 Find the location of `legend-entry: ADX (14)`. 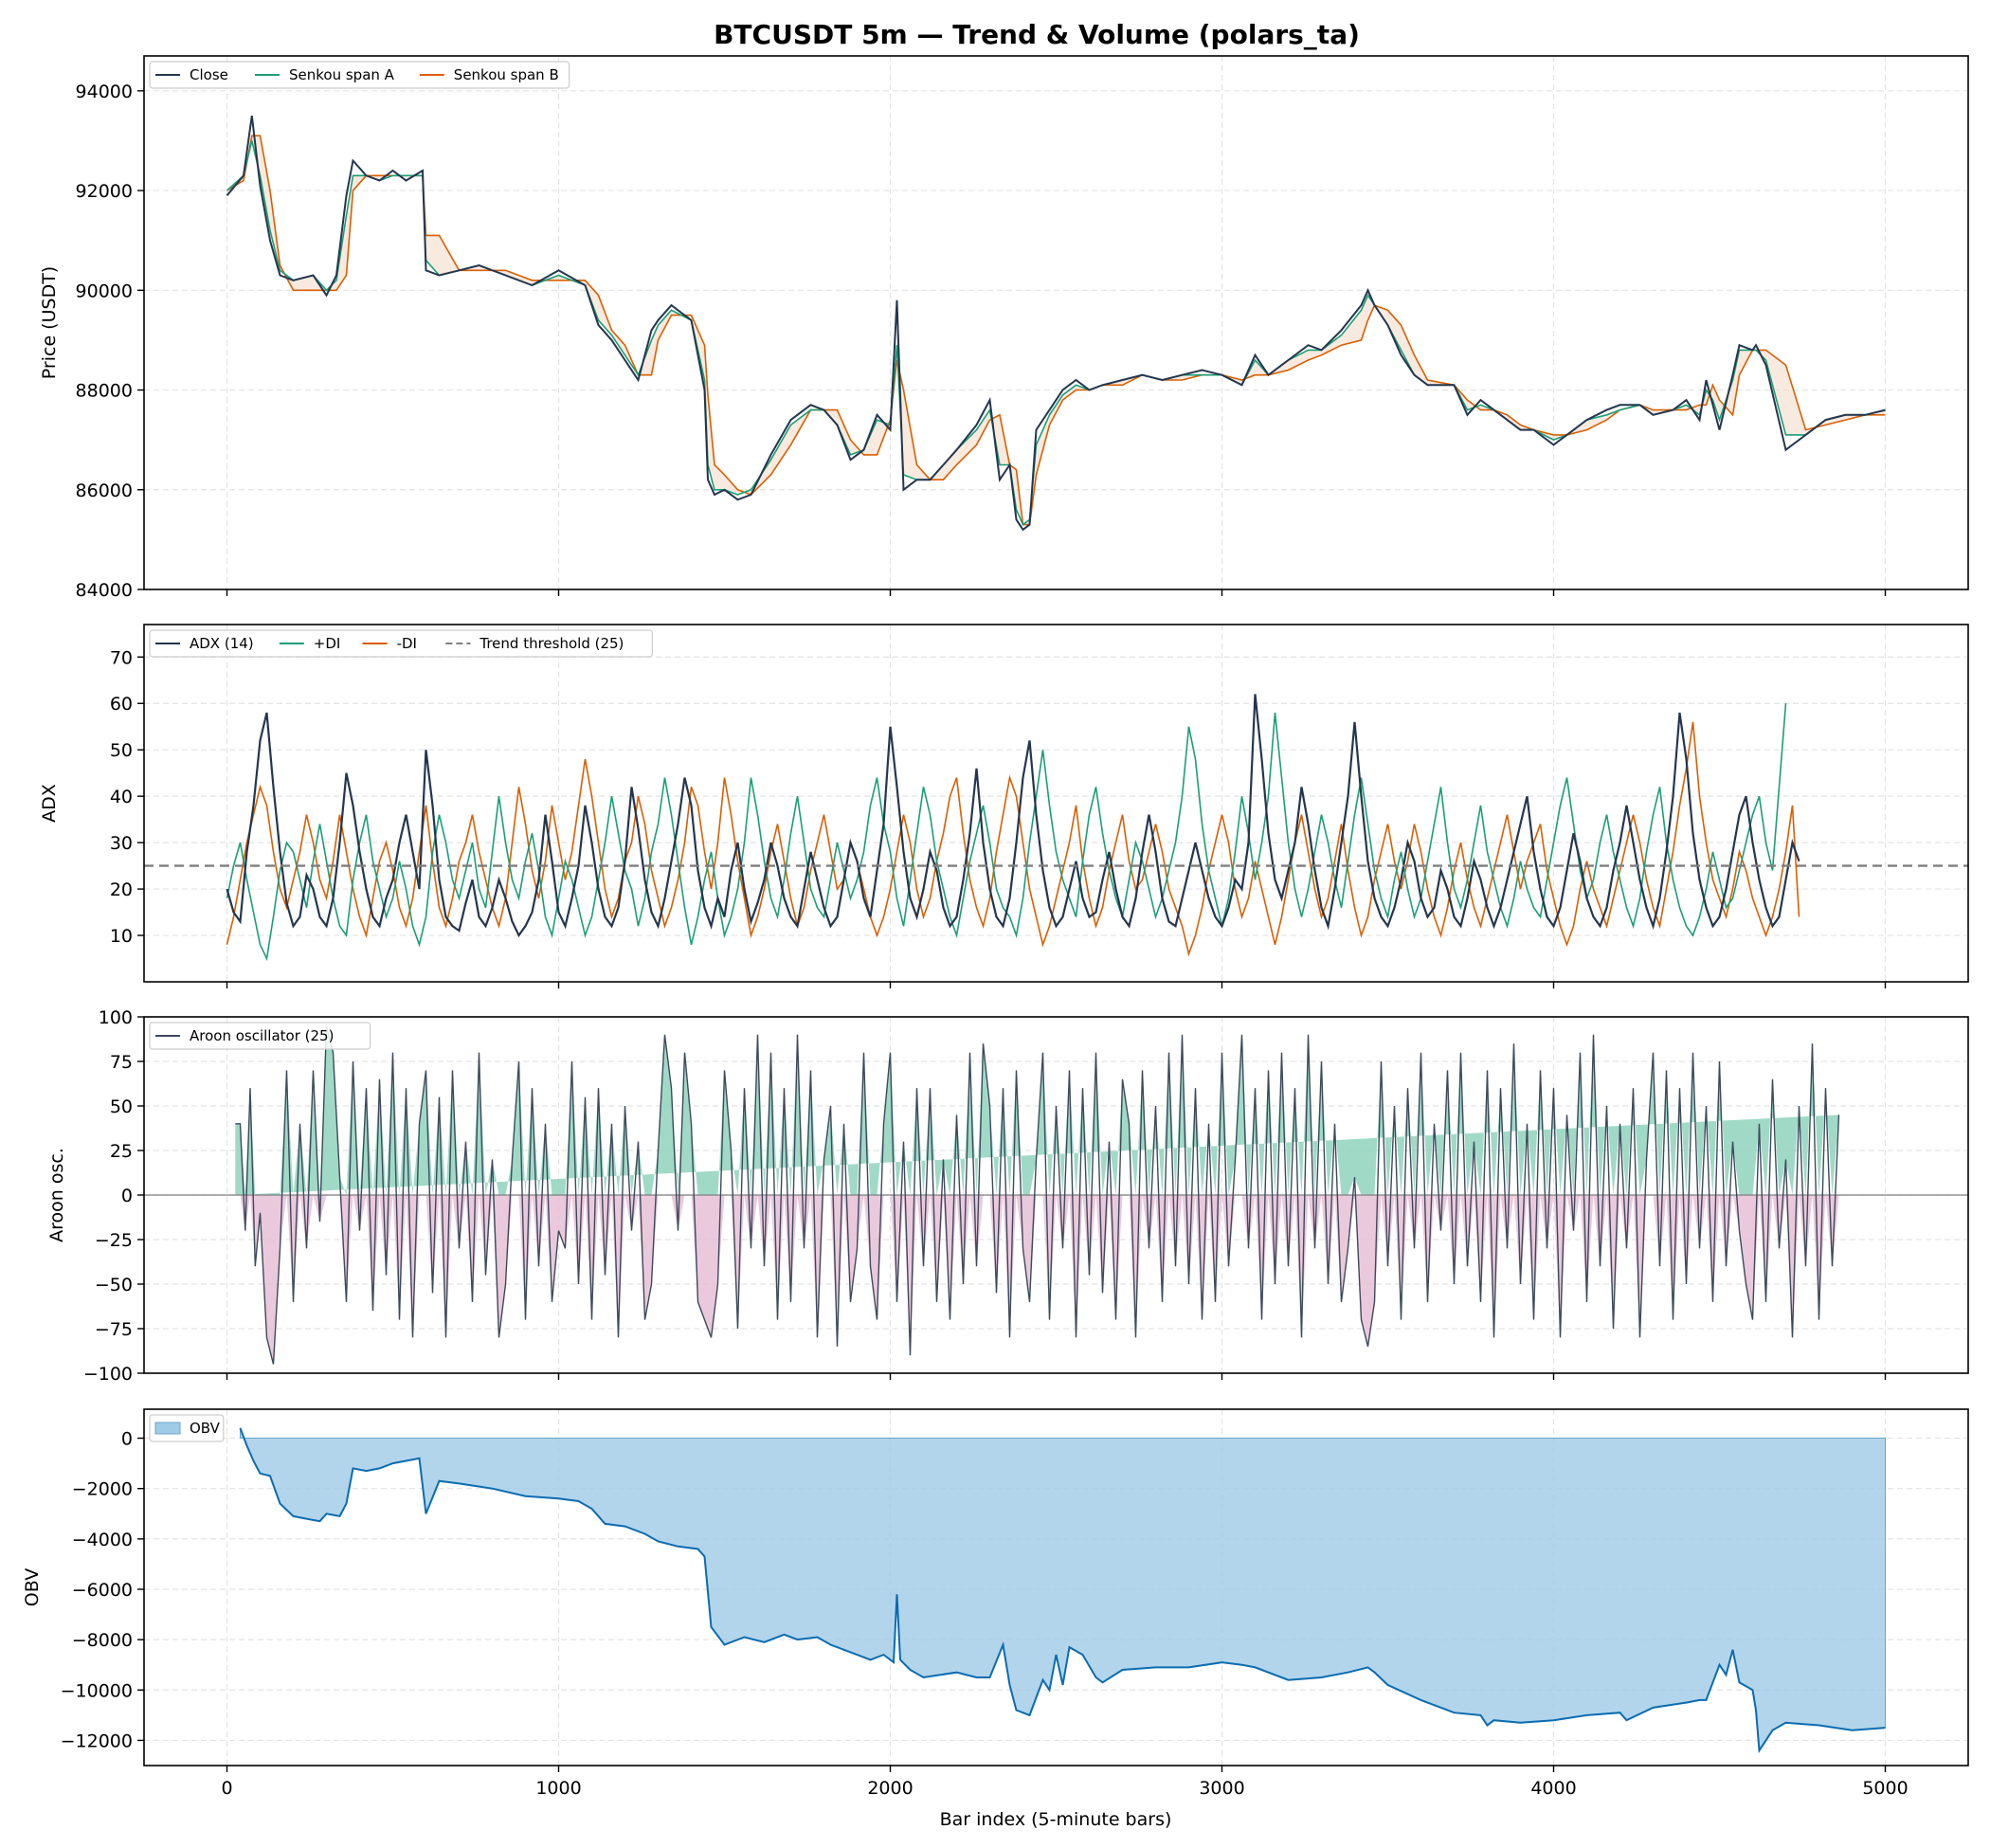

legend-entry: ADX (14) is located at coordinates (222, 644).